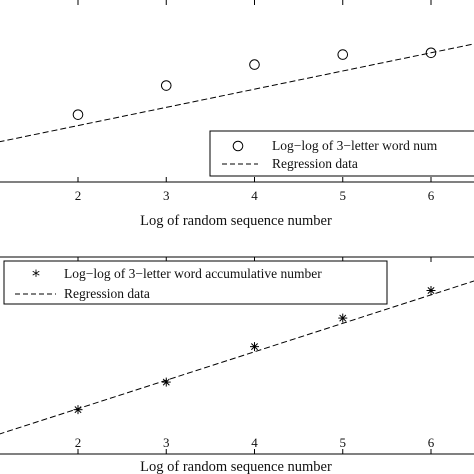 The height and width of the screenshot is (474, 474). Describe the element at coordinates (36, 275) in the screenshot. I see `bottom-legend-asterisk-marker-icon: *` at that location.